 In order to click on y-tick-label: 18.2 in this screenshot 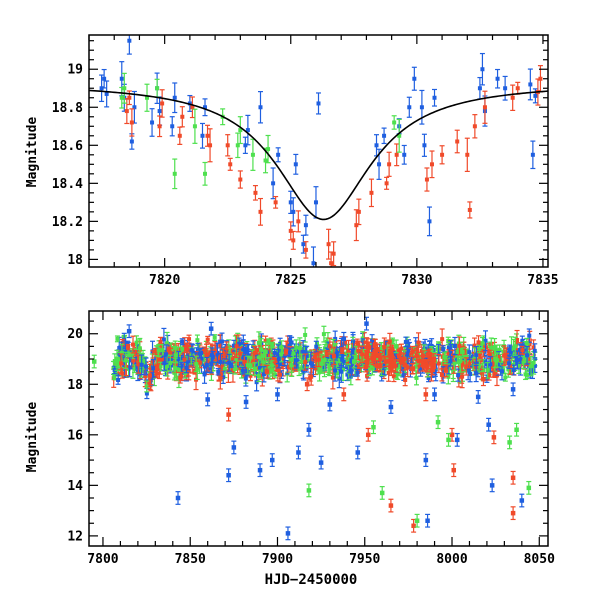, I will do `click(67, 222)`.